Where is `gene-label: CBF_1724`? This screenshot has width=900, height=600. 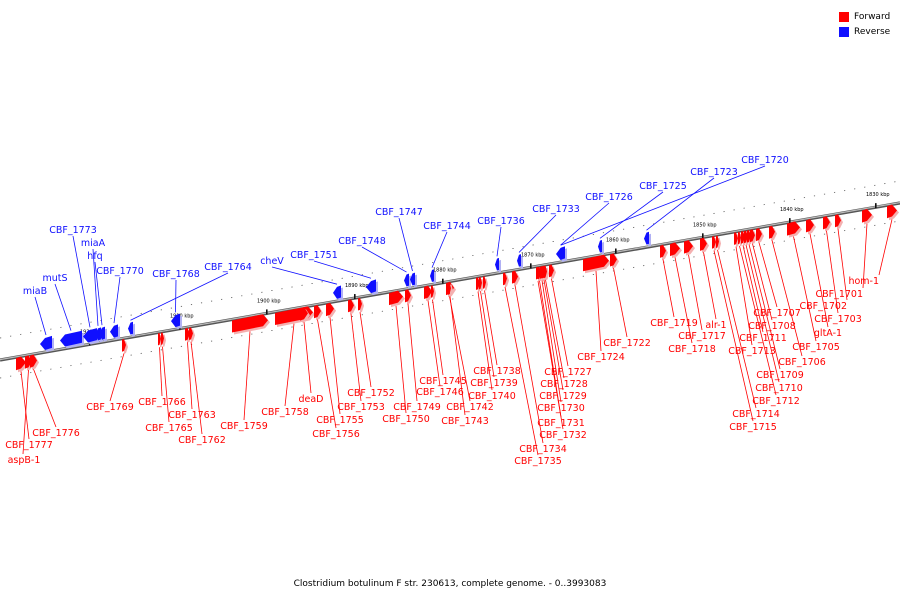
gene-label: CBF_1724 is located at coordinates (601, 357).